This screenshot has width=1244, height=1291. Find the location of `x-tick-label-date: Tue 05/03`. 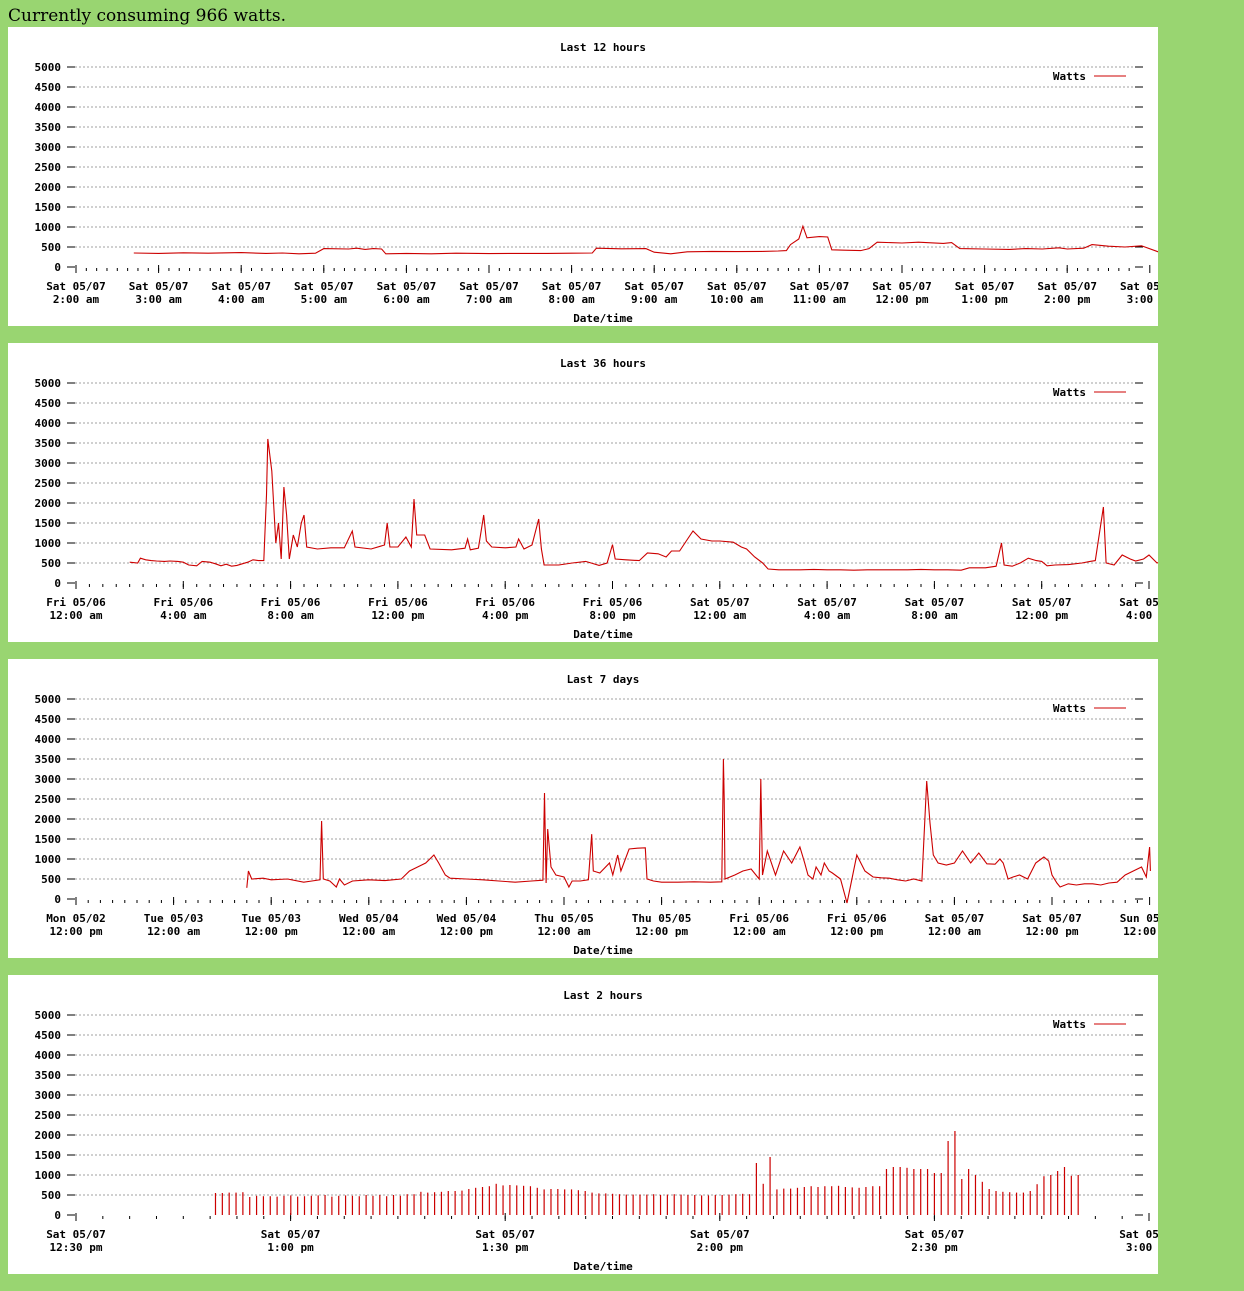

x-tick-label-date: Tue 05/03 is located at coordinates (174, 918).